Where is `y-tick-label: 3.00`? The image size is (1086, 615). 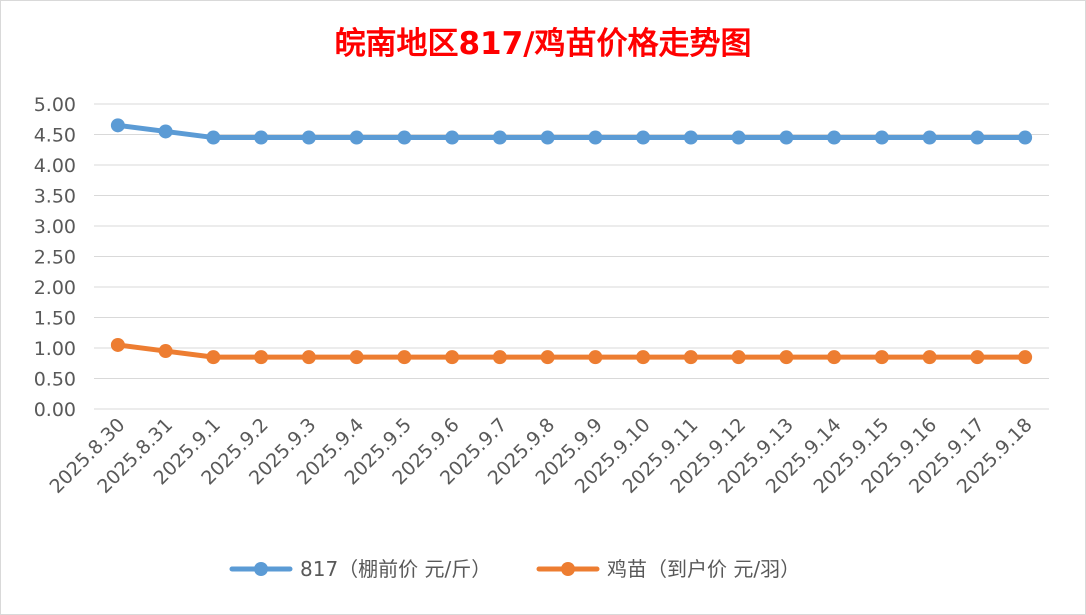 y-tick-label: 3.00 is located at coordinates (55, 227).